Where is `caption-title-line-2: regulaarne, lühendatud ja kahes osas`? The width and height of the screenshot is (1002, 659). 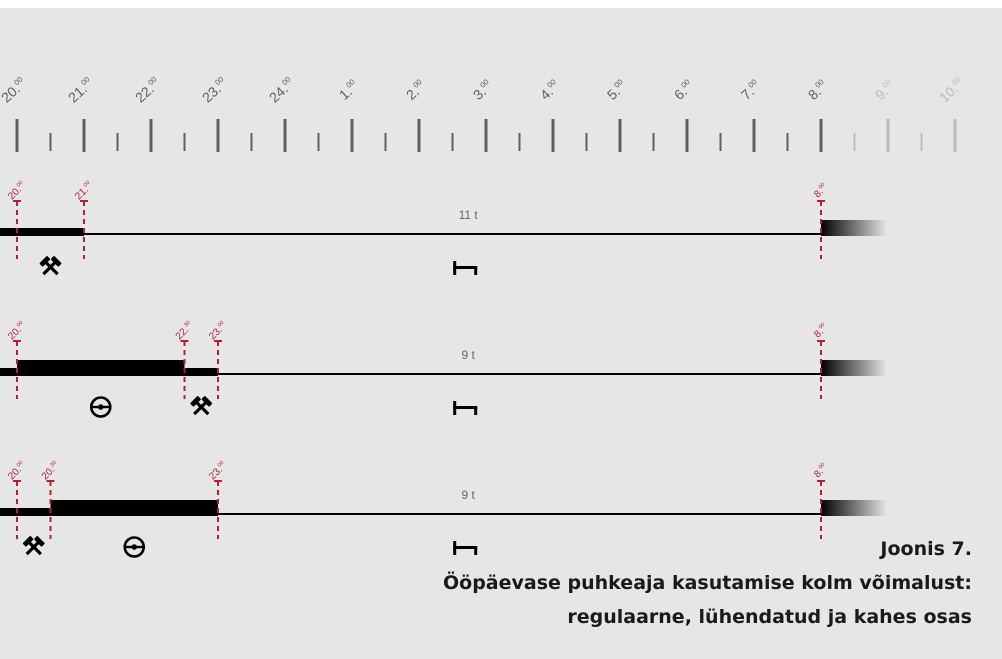
caption-title-line-2: regulaarne, lühendatud ja kahes osas is located at coordinates (769, 617).